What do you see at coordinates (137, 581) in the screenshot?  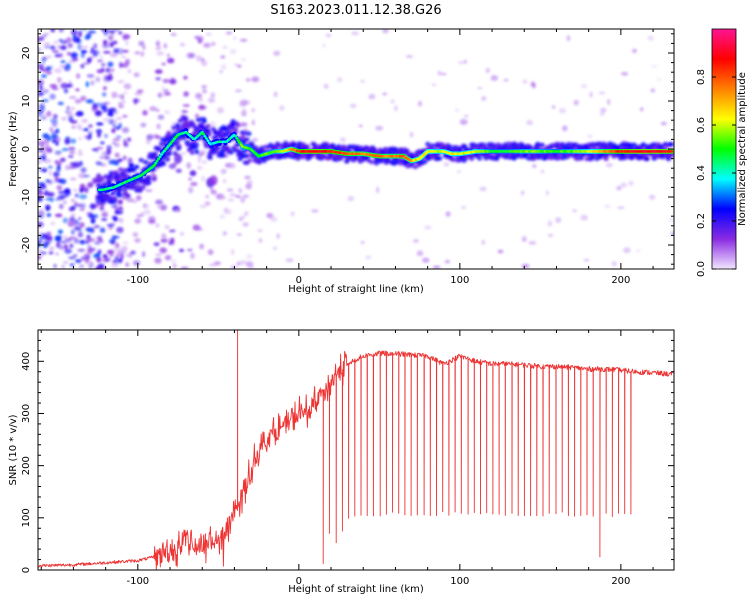 I see `x-tick-label: -100` at bounding box center [137, 581].